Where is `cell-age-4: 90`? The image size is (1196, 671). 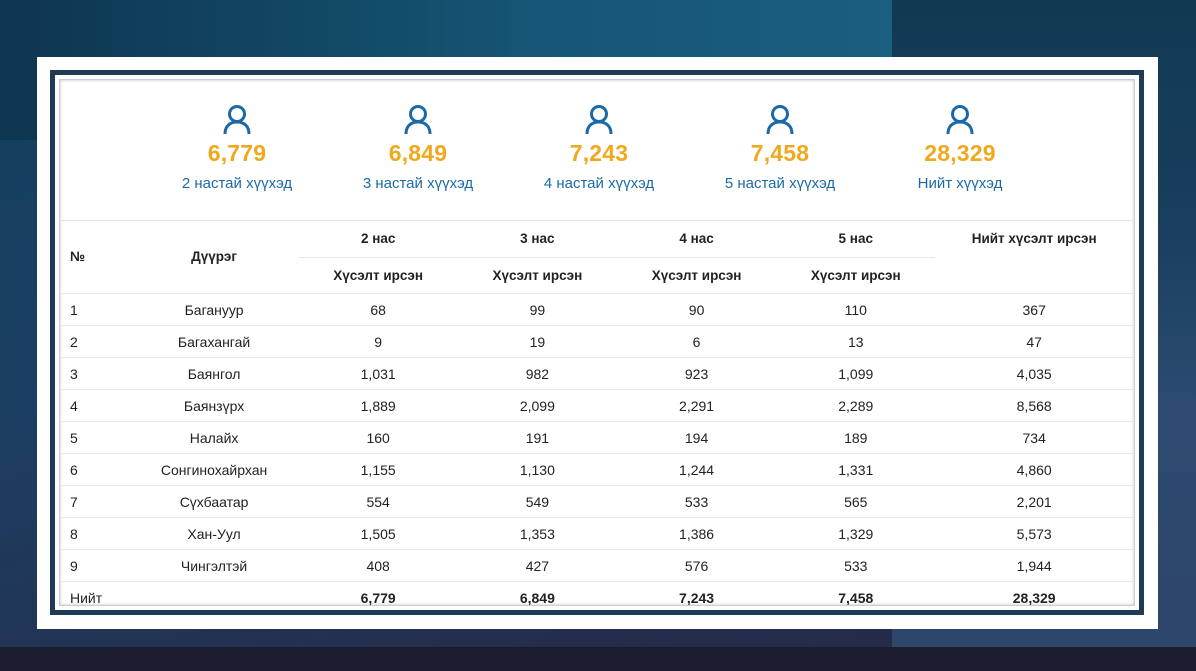
cell-age-4: 90 is located at coordinates (696, 309).